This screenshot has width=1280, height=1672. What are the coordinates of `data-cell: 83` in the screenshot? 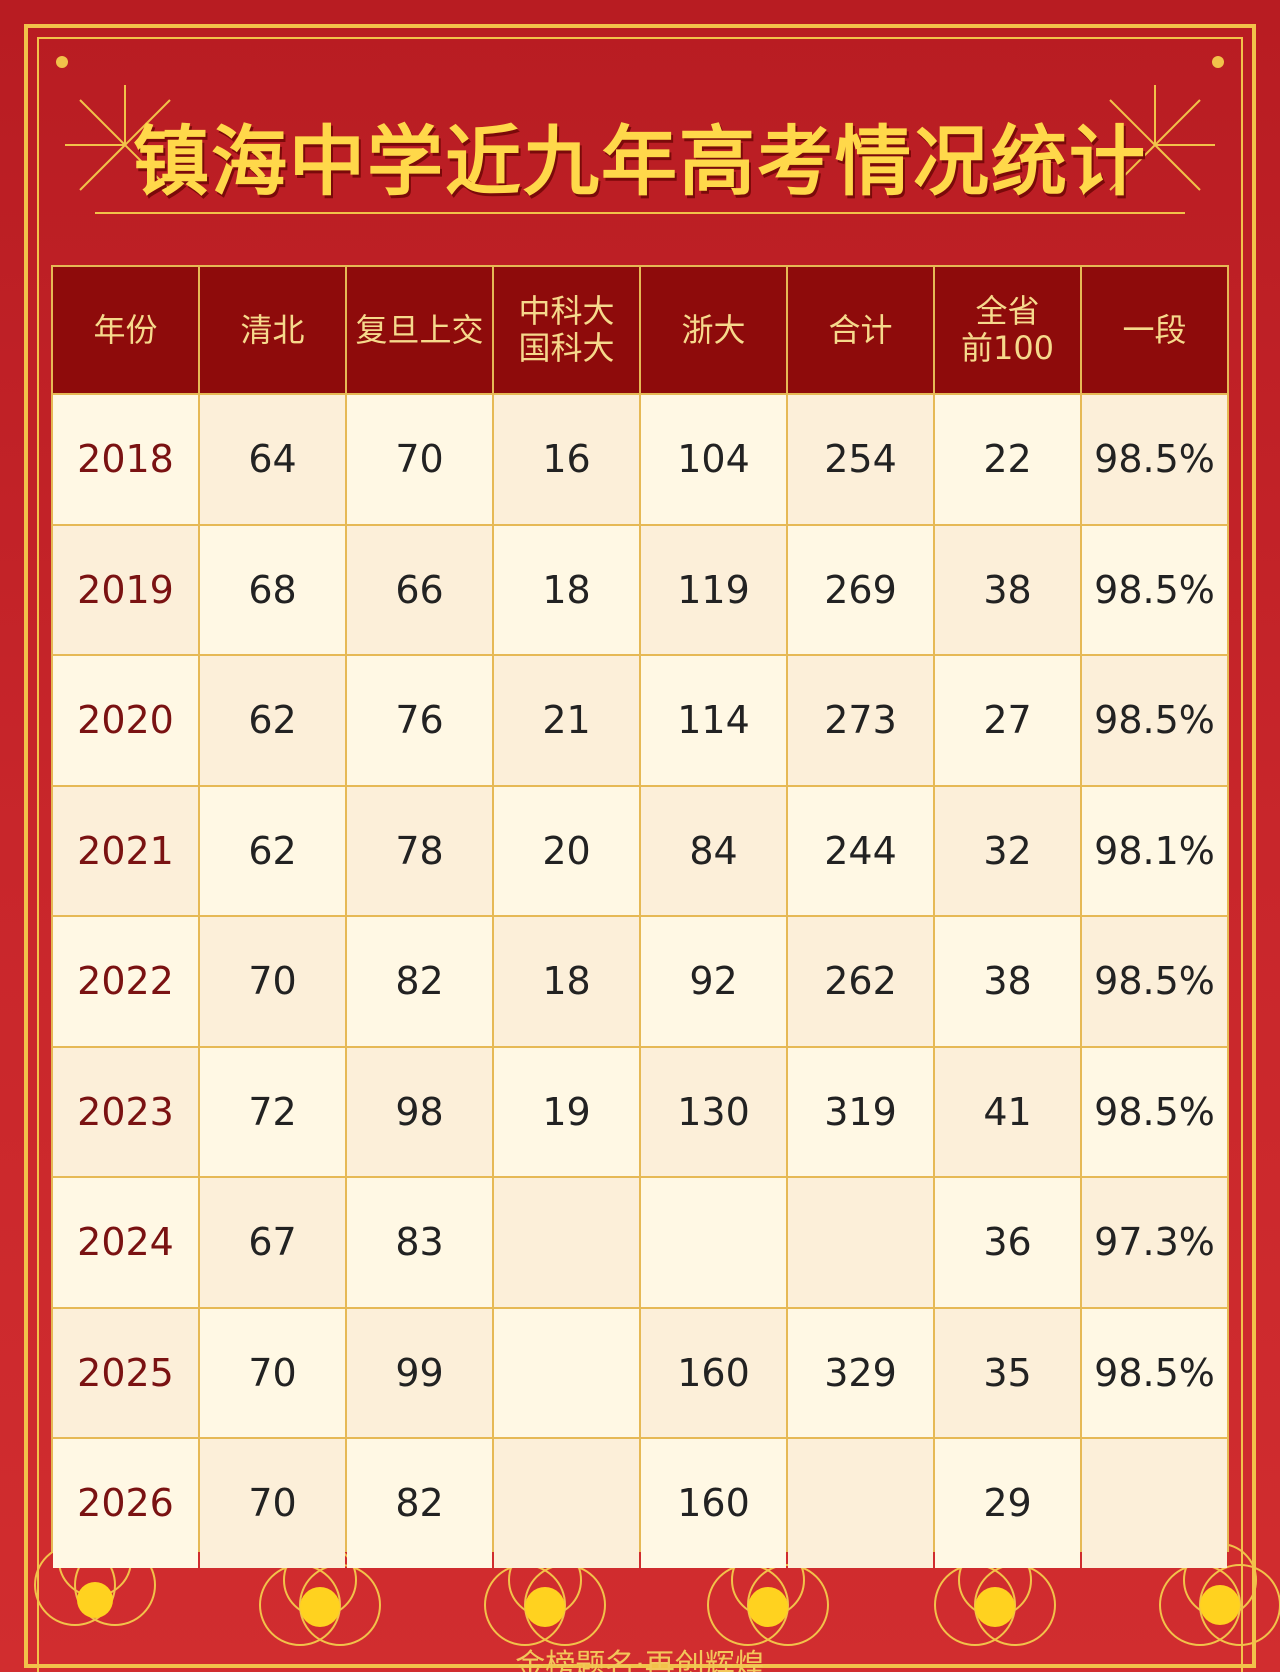 It's located at (419, 1242).